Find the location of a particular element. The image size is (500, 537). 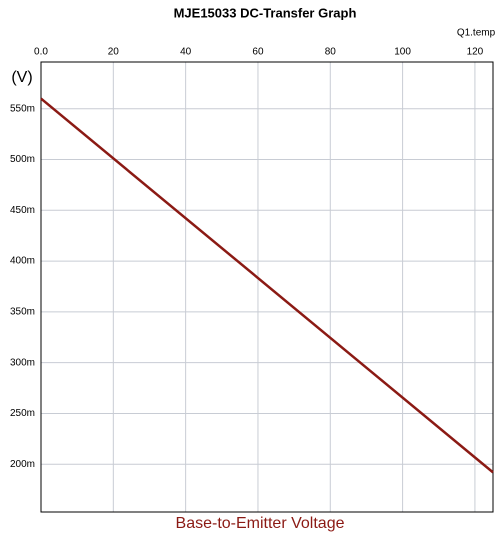

x-tick-label: 20 is located at coordinates (114, 52).